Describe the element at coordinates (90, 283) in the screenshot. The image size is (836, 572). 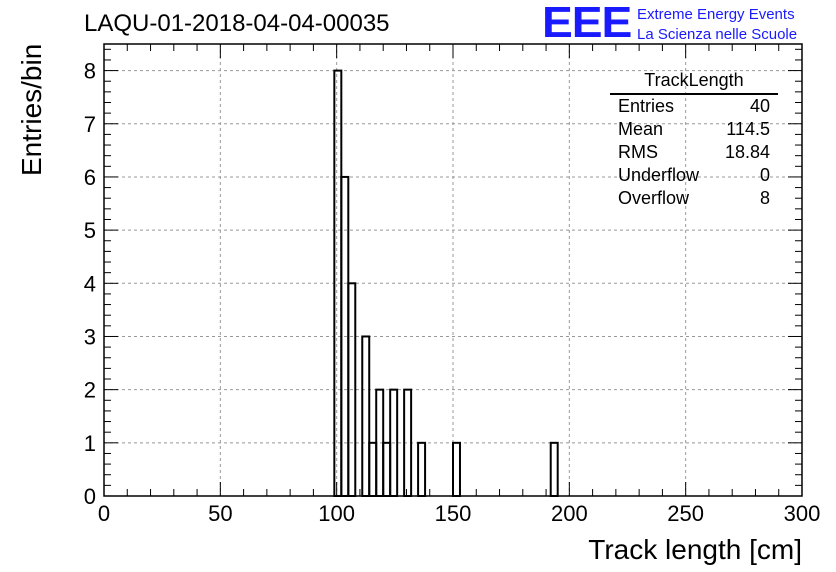
I see `y-tick-label: 4` at that location.